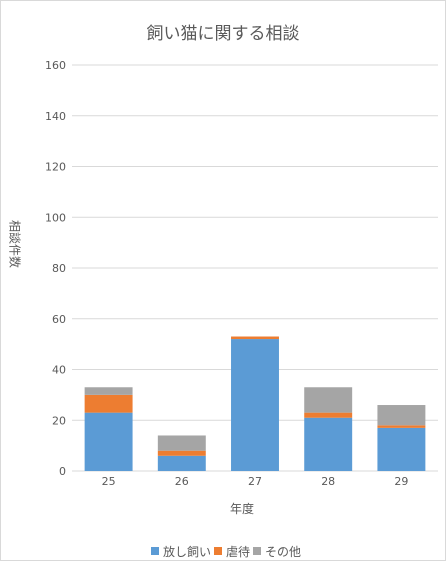 Image resolution: width=446 pixels, height=561 pixels. Describe the element at coordinates (62, 471) in the screenshot. I see `y-tick-label: 0` at that location.